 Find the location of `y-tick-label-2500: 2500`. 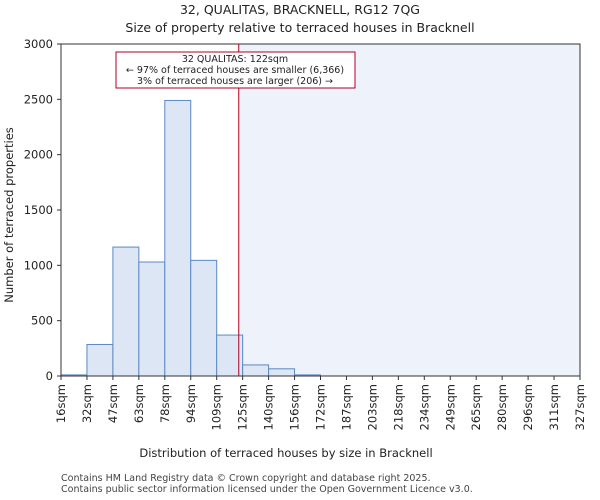

y-tick-label-2500: 2500 is located at coordinates (38, 99).